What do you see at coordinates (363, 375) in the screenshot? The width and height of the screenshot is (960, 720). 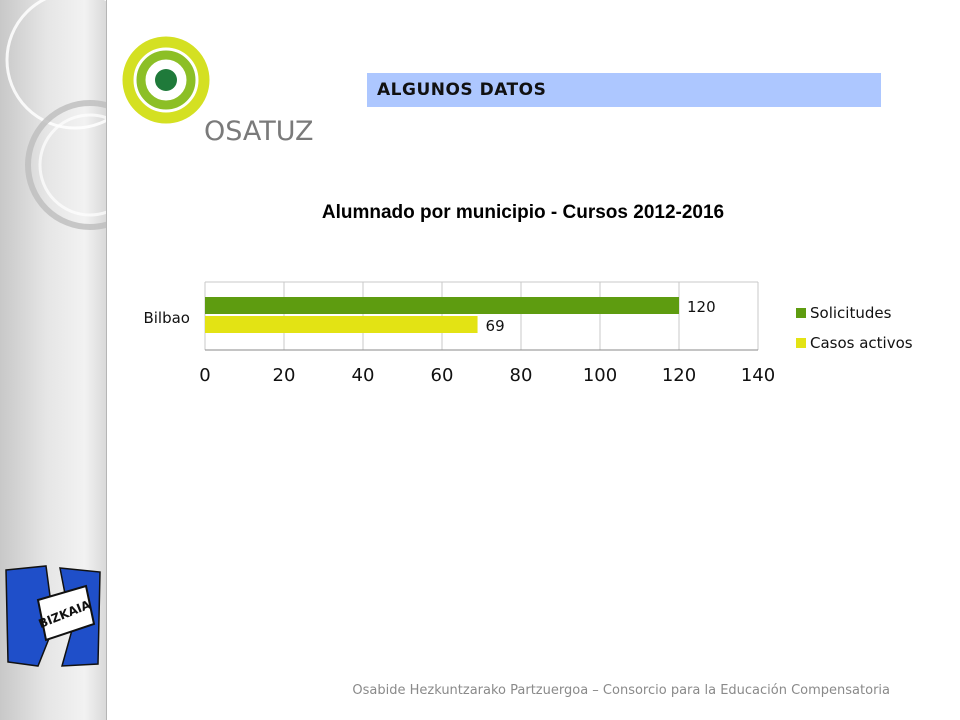 I see `x-tick-label: 40` at bounding box center [363, 375].